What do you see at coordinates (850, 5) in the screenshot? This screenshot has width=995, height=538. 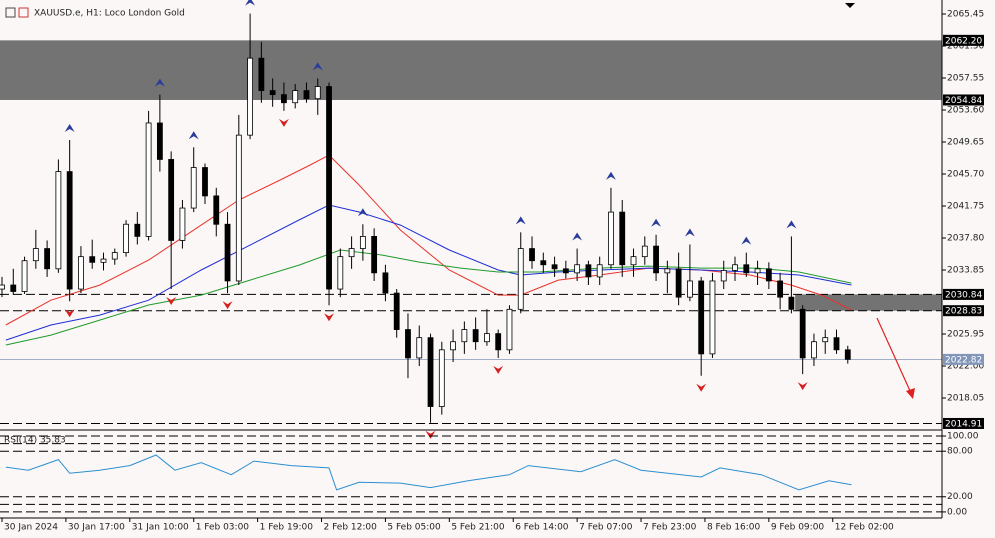 I see `shift-marker` at bounding box center [850, 5].